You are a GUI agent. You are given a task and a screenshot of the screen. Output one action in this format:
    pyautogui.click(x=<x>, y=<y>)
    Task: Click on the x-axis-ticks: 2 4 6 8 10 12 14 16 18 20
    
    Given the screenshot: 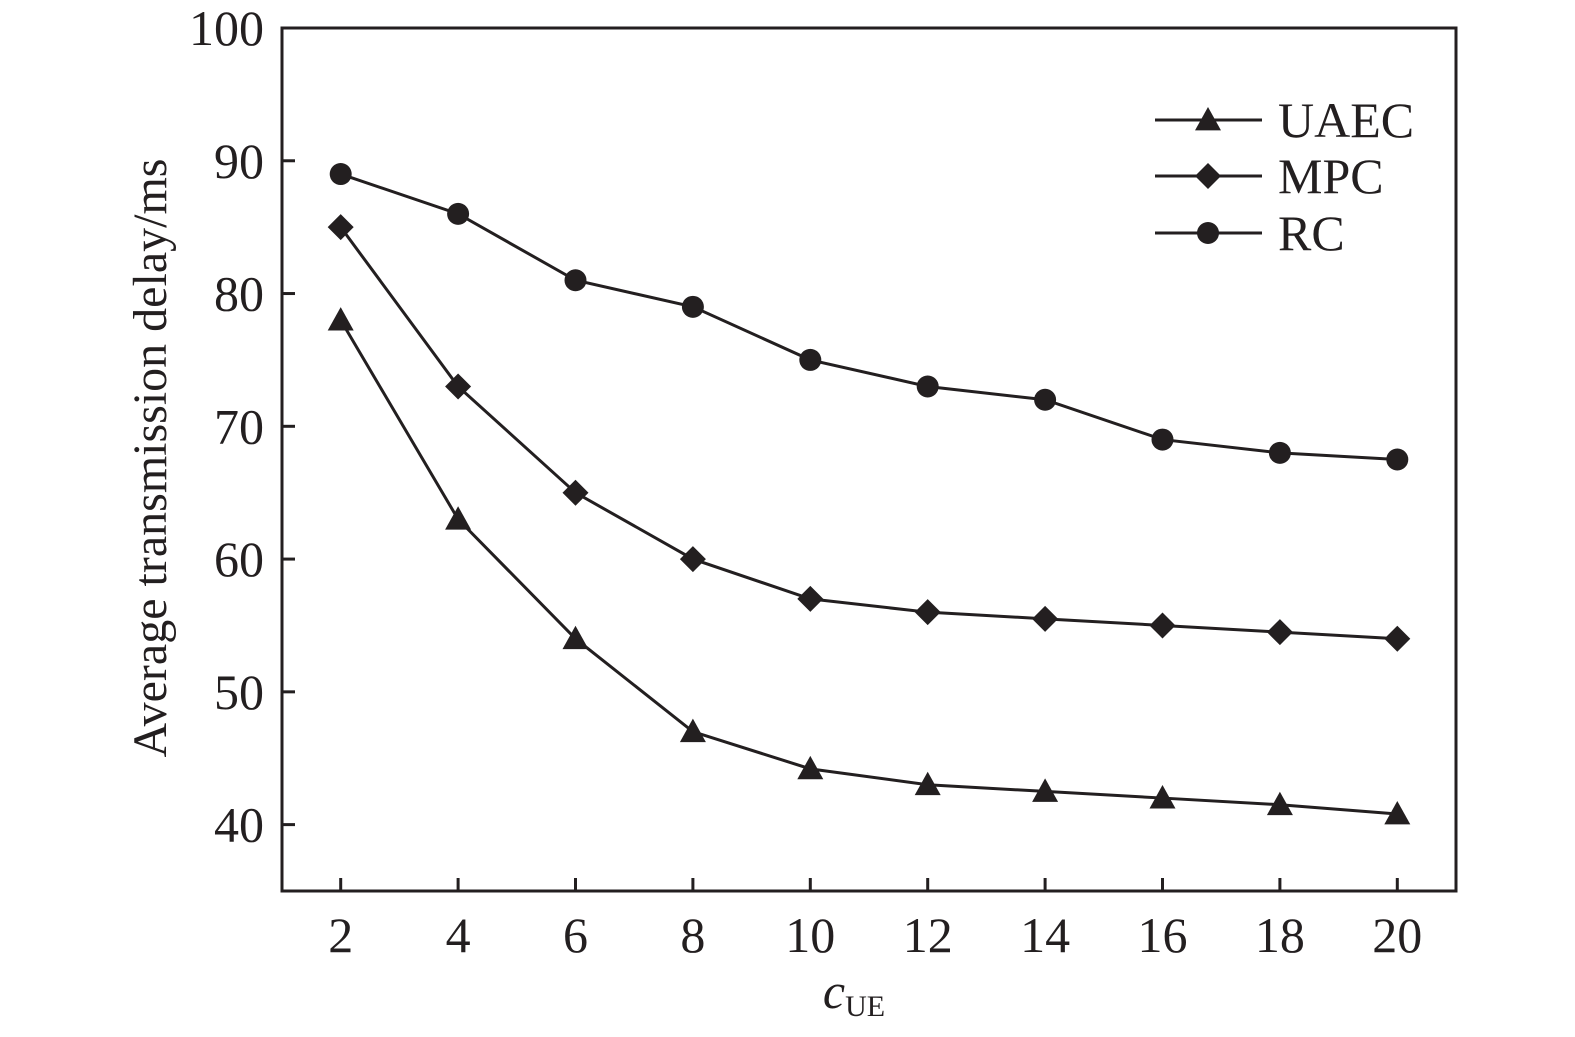 What is the action you would take?
    pyautogui.click(x=875, y=920)
    